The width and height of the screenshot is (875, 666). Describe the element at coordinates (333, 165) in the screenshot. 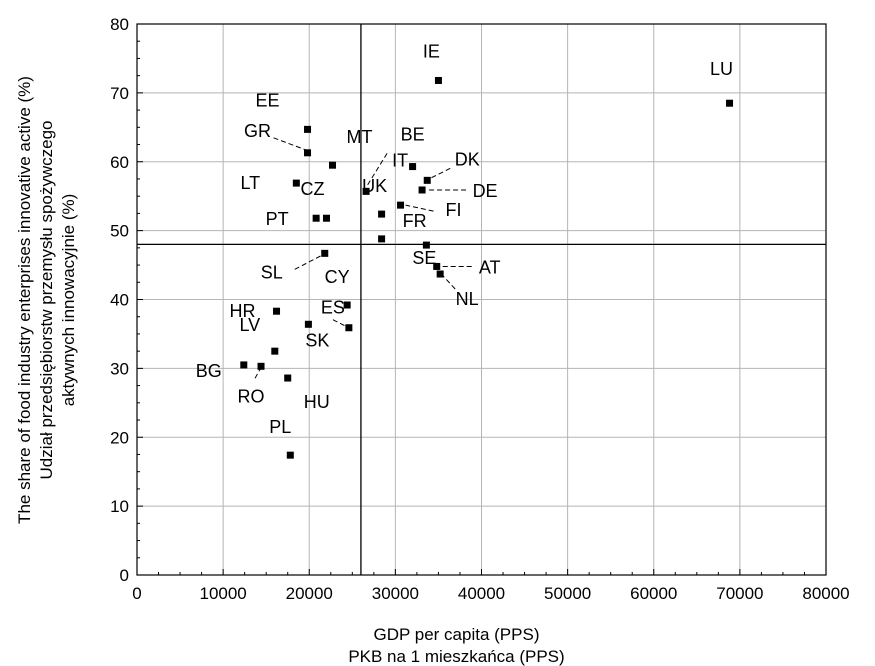

I see `data-point-mt` at that location.